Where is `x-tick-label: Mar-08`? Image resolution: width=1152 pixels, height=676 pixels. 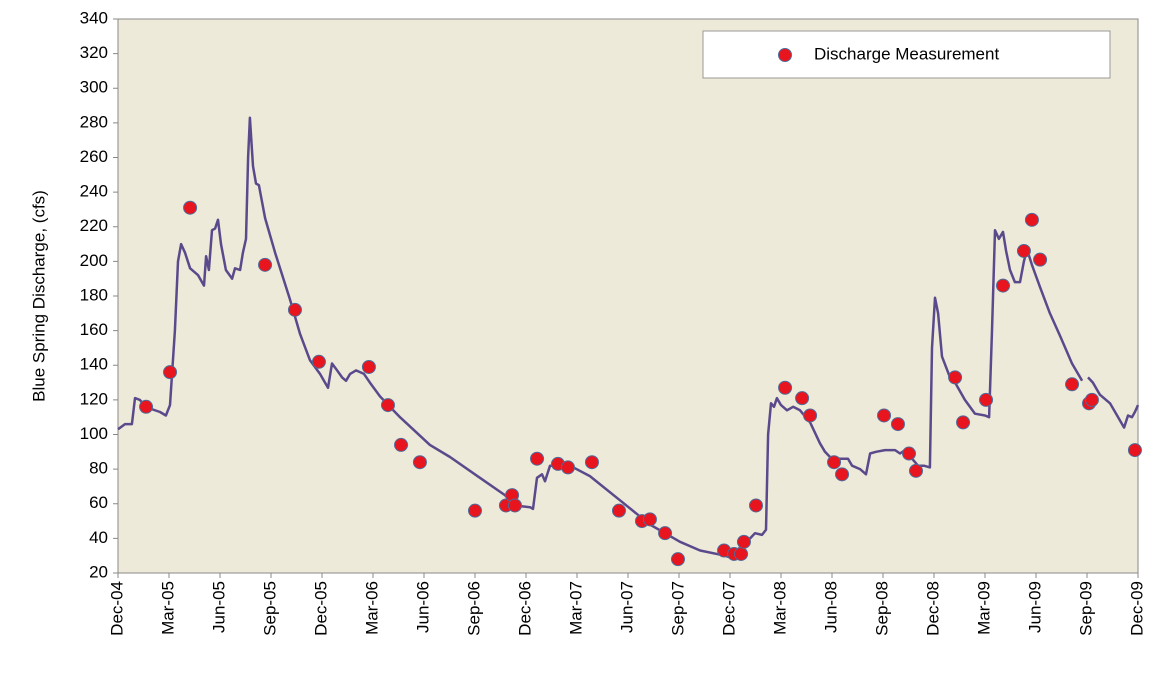
x-tick-label: Mar-08 is located at coordinates (779, 608).